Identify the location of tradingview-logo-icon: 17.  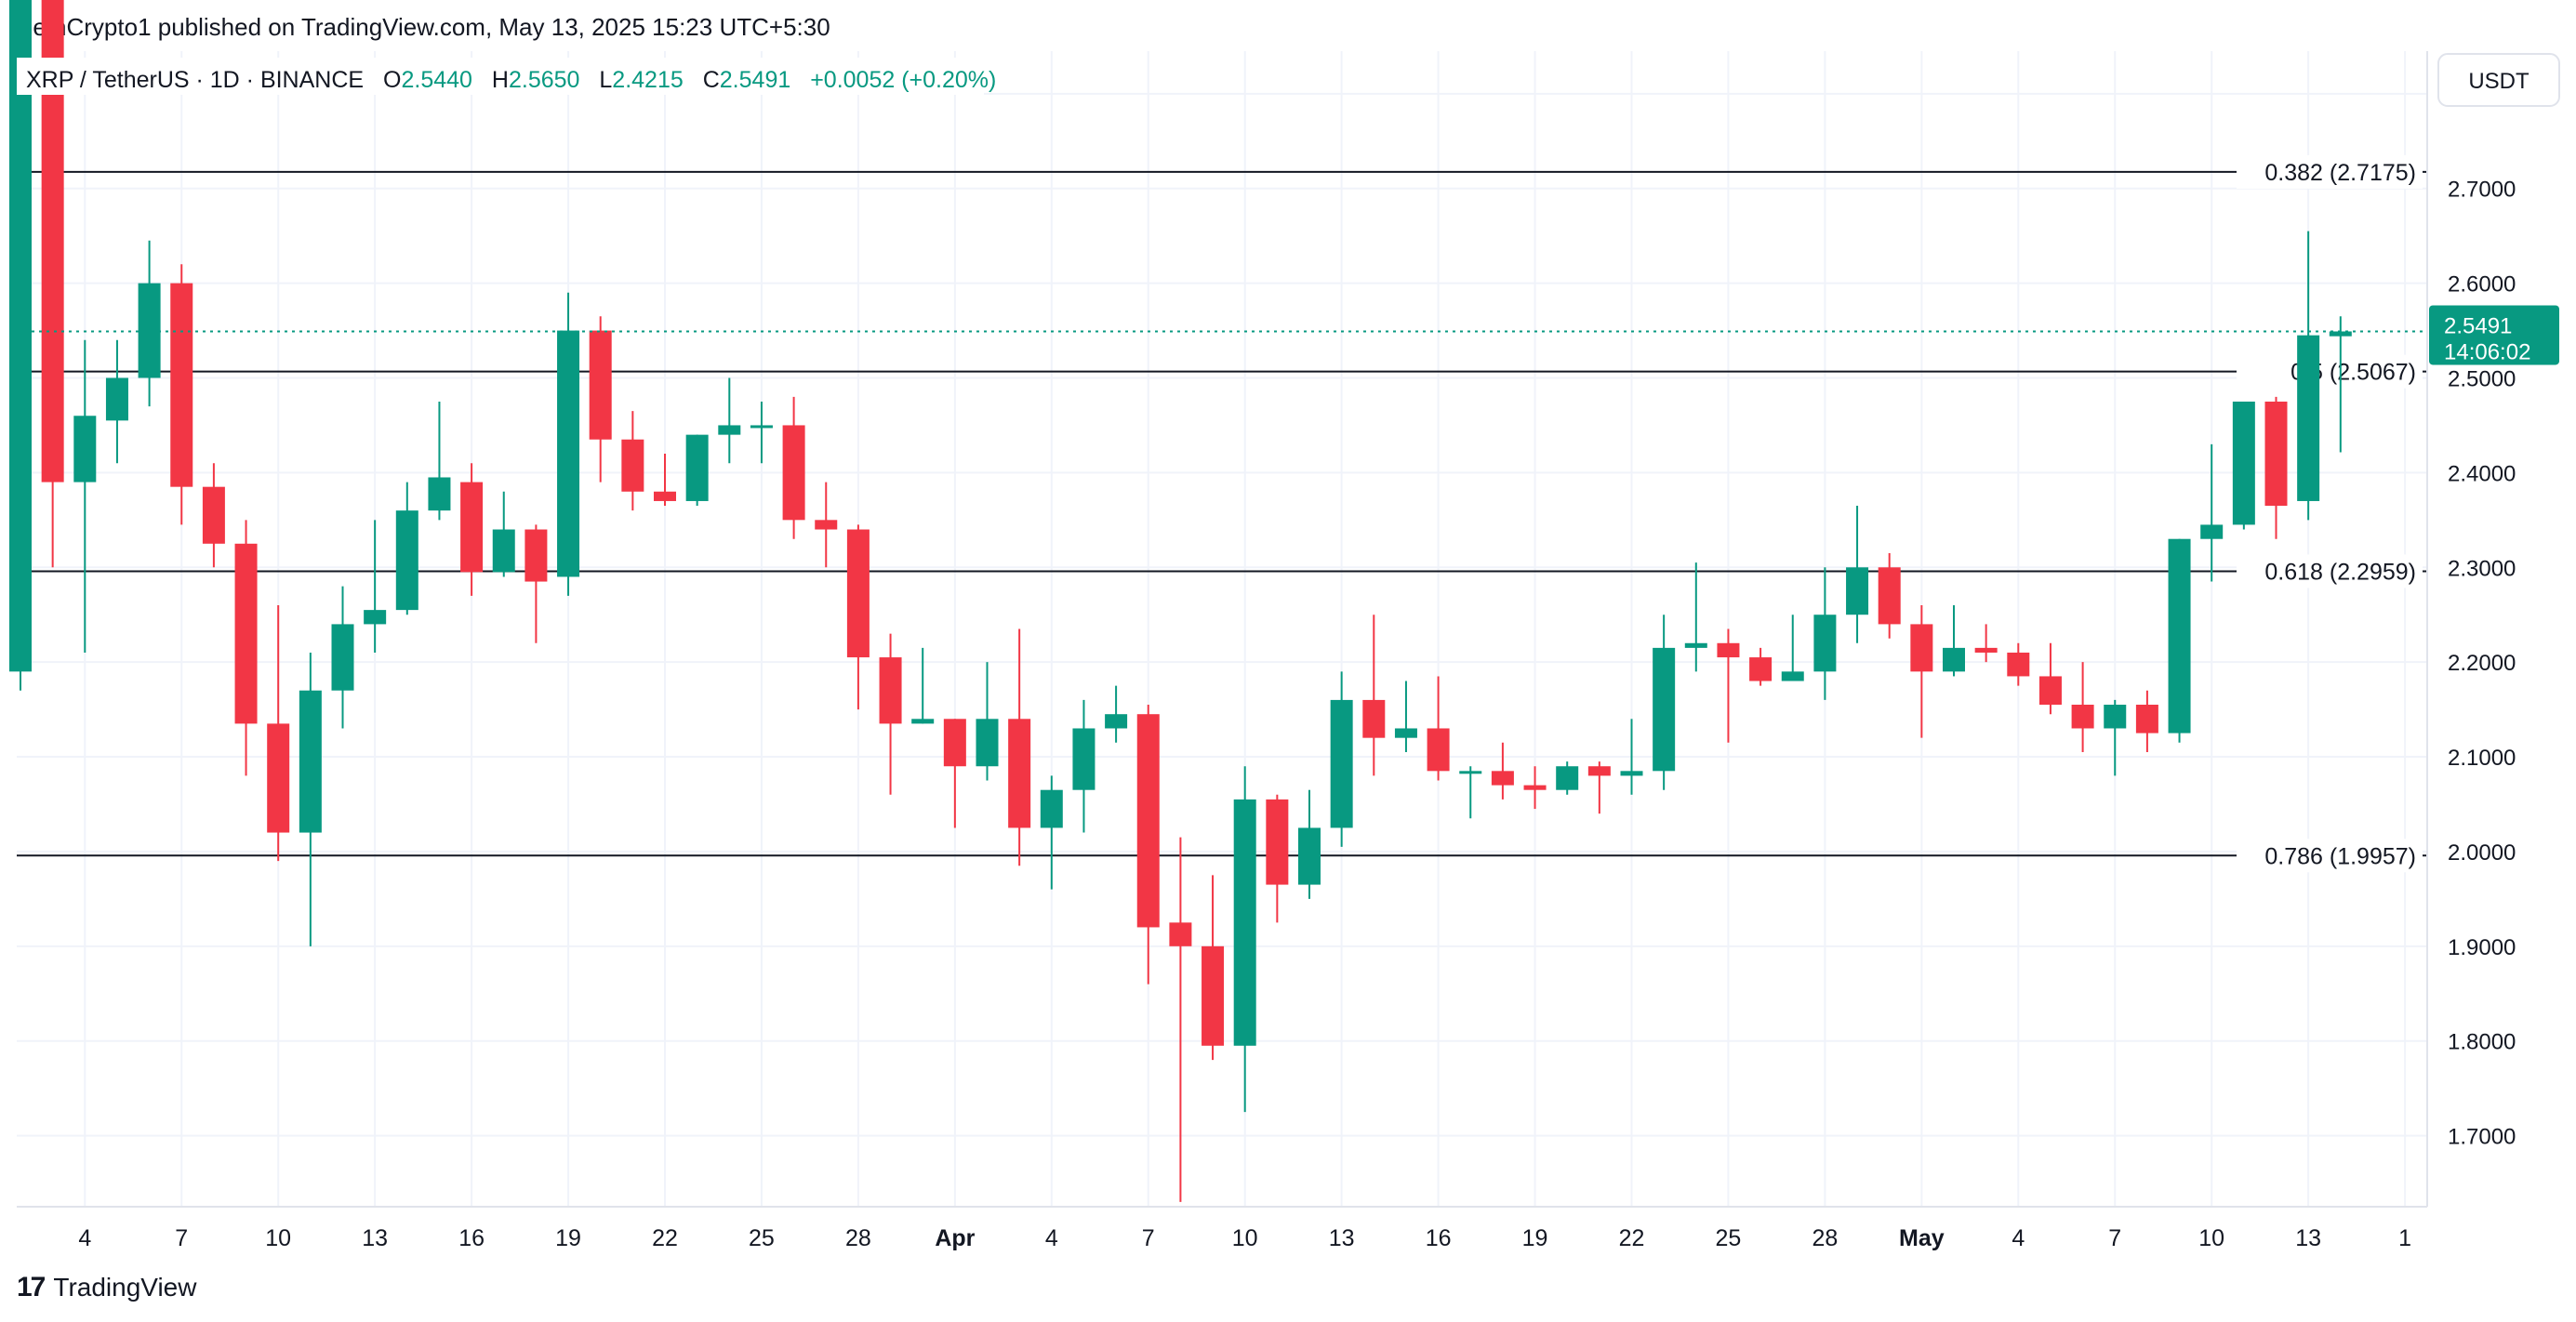
(31, 1287).